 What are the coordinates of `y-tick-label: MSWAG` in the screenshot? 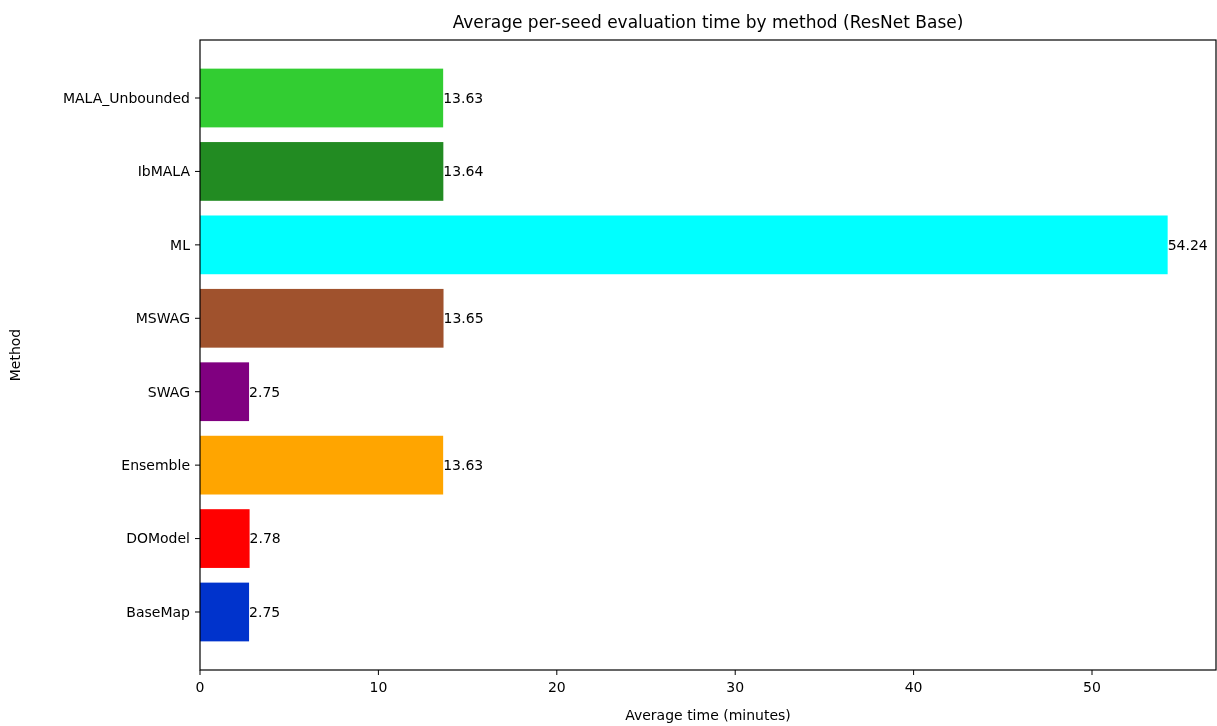 It's located at (162, 318).